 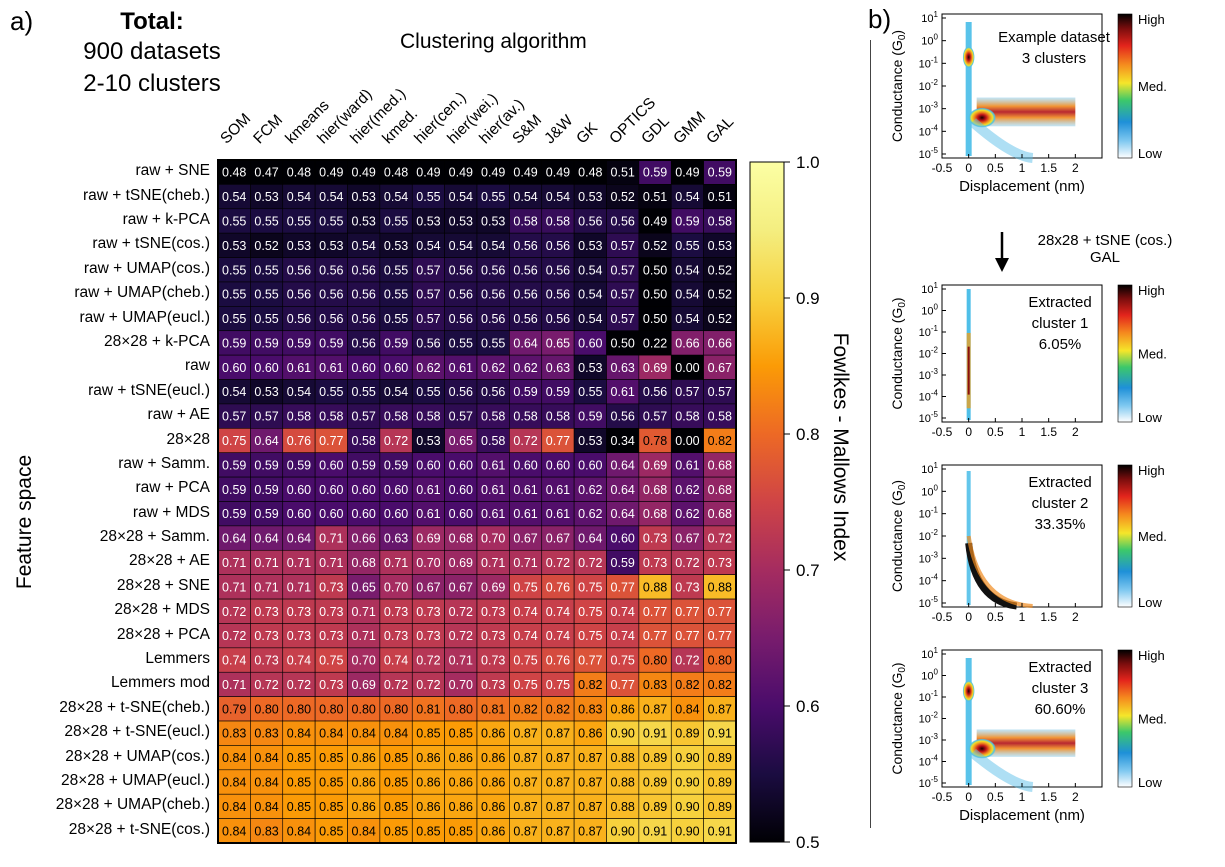 What do you see at coordinates (929, 490) in the screenshot?
I see `y-tick-label: 10⁰` at bounding box center [929, 490].